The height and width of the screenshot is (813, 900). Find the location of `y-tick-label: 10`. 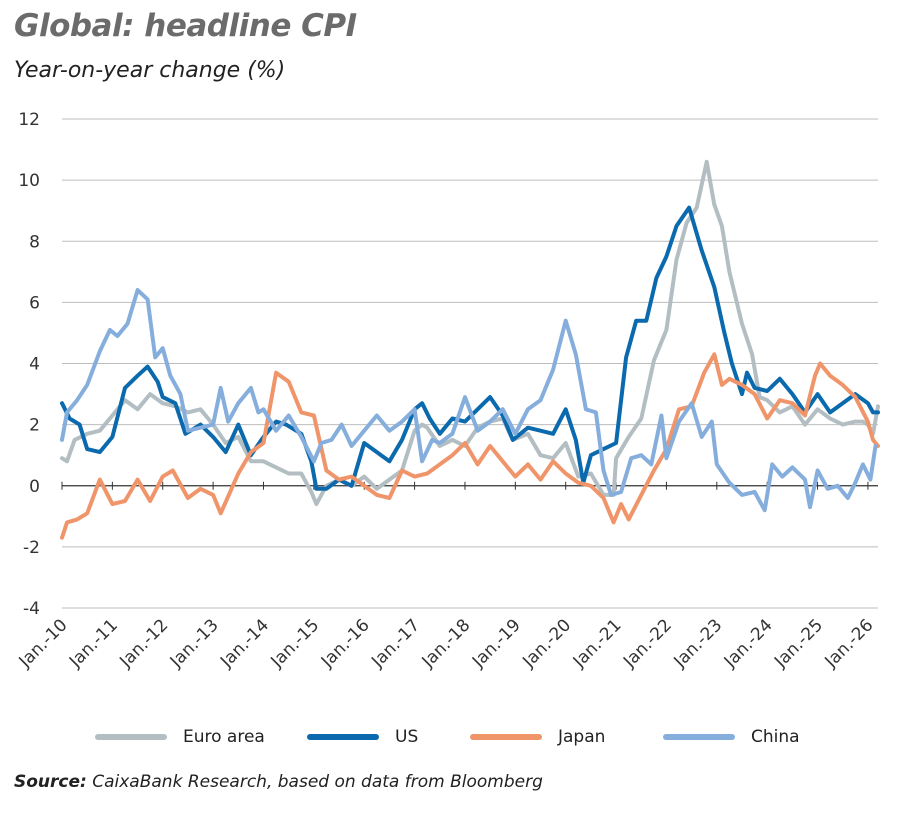

y-tick-label: 10 is located at coordinates (29, 181).